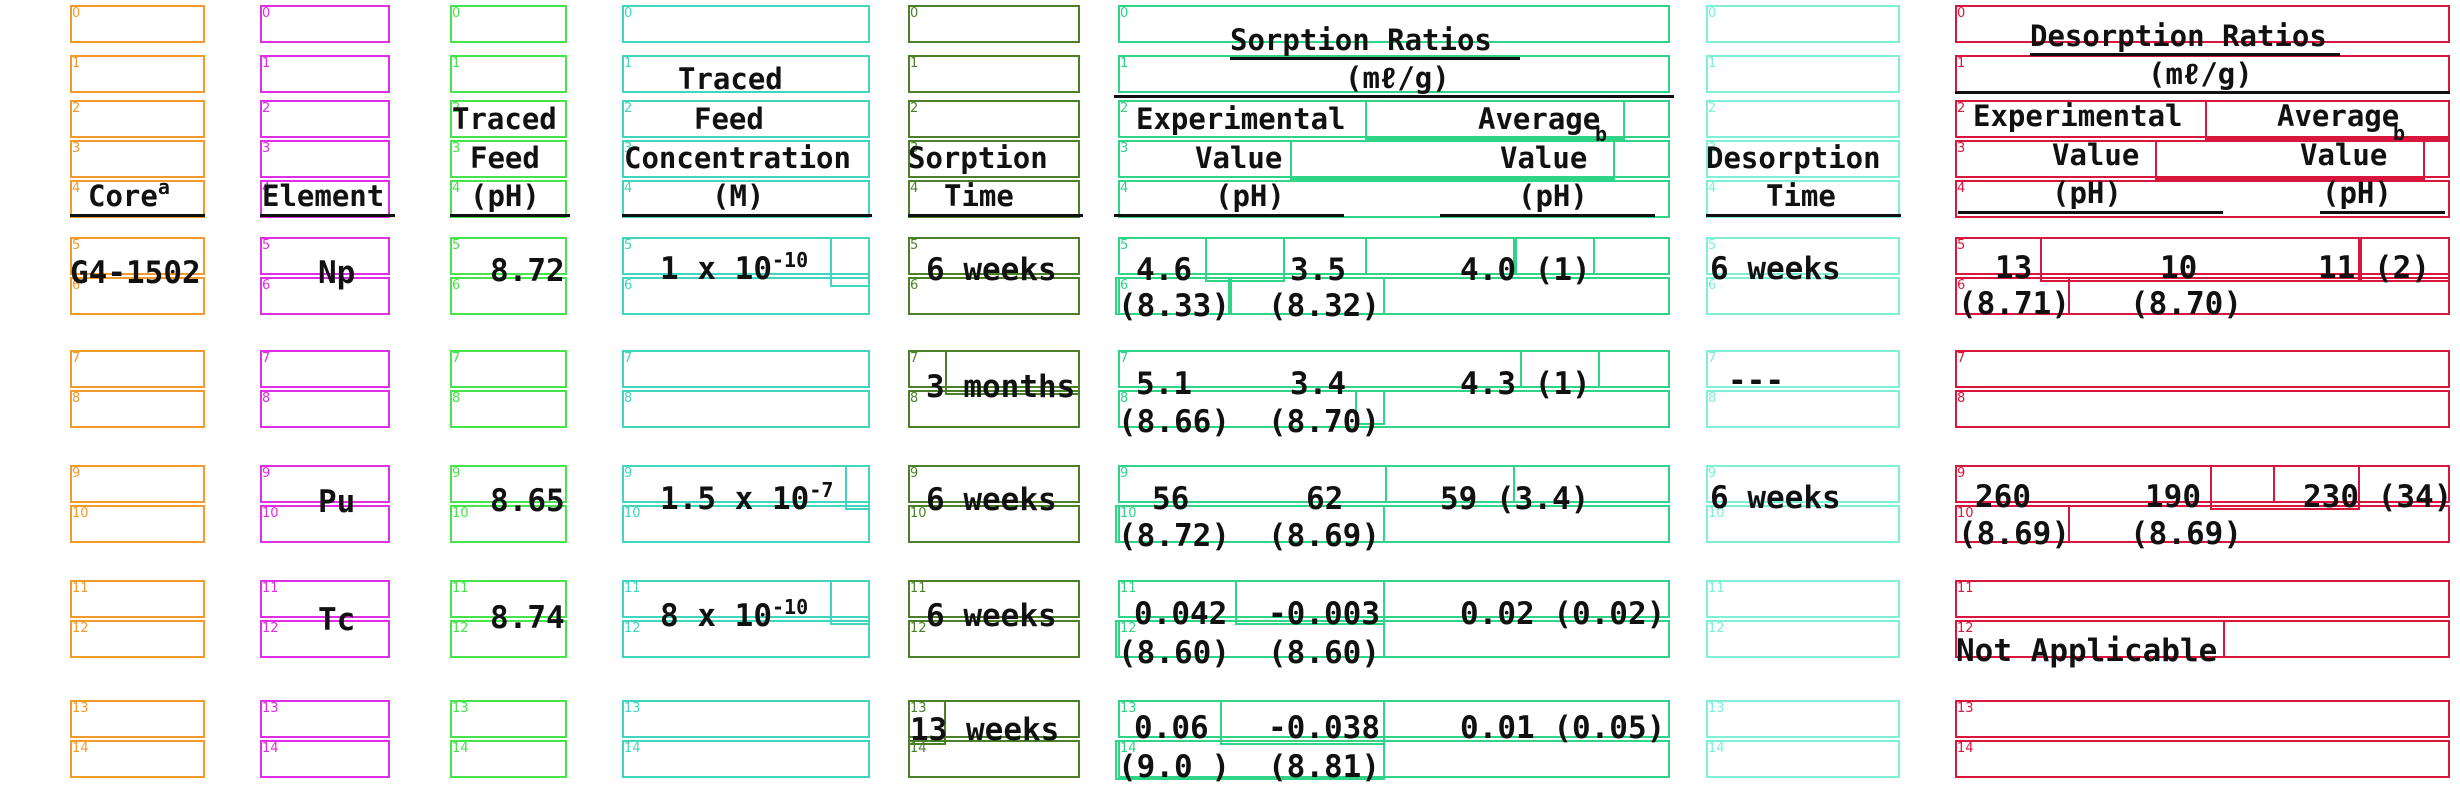  Describe the element at coordinates (266, 398) in the screenshot. I see `annotation-box-index: 8` at that location.